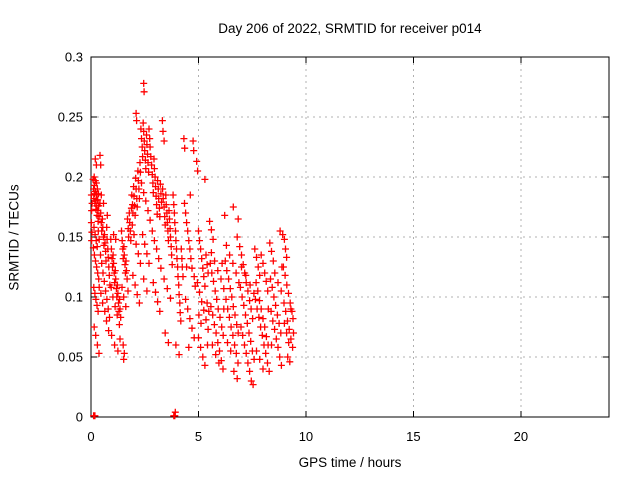 The height and width of the screenshot is (480, 640). What do you see at coordinates (90, 436) in the screenshot?
I see `x-tick-label: 0` at bounding box center [90, 436].